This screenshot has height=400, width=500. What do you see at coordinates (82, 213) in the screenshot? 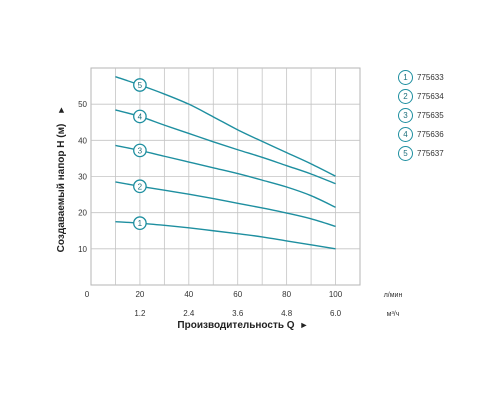
I see `y-tick-label: 20` at bounding box center [82, 213].